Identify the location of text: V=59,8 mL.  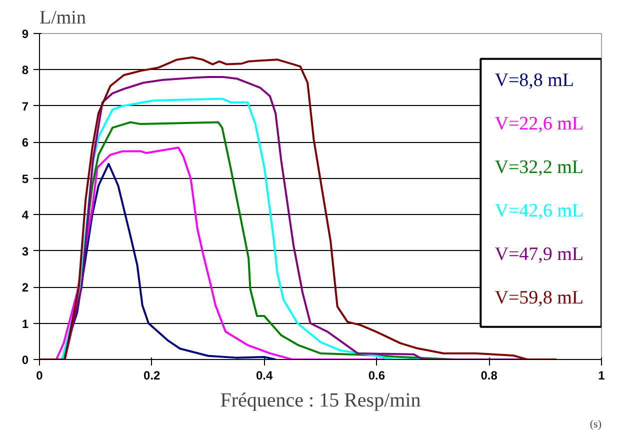
(539, 297).